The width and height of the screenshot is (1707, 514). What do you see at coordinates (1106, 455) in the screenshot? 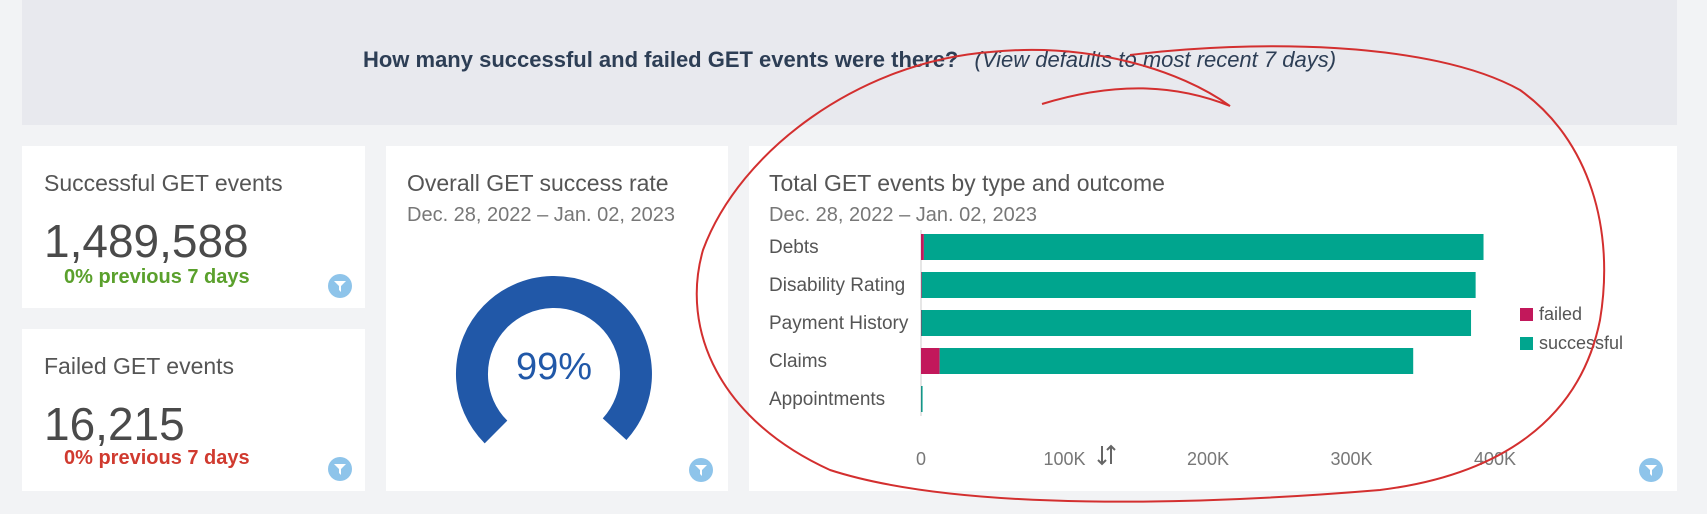
I see `sort-arrows-icon` at bounding box center [1106, 455].